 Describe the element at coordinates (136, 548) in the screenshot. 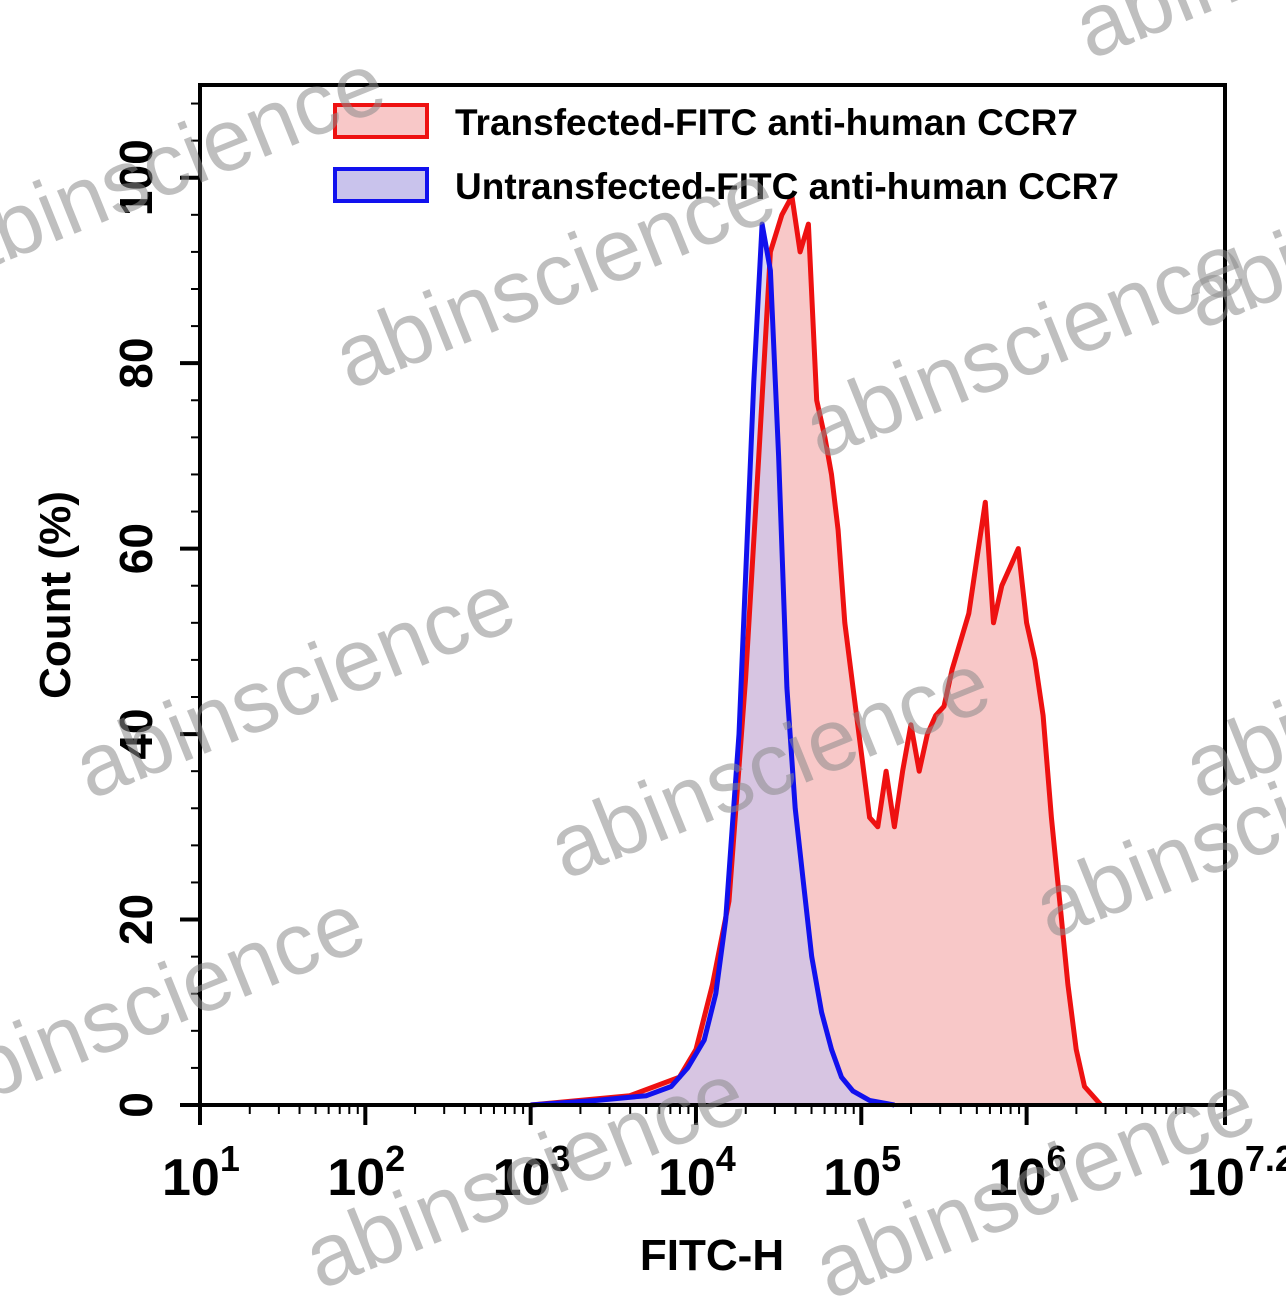

I see `y-tick-label: 60` at that location.